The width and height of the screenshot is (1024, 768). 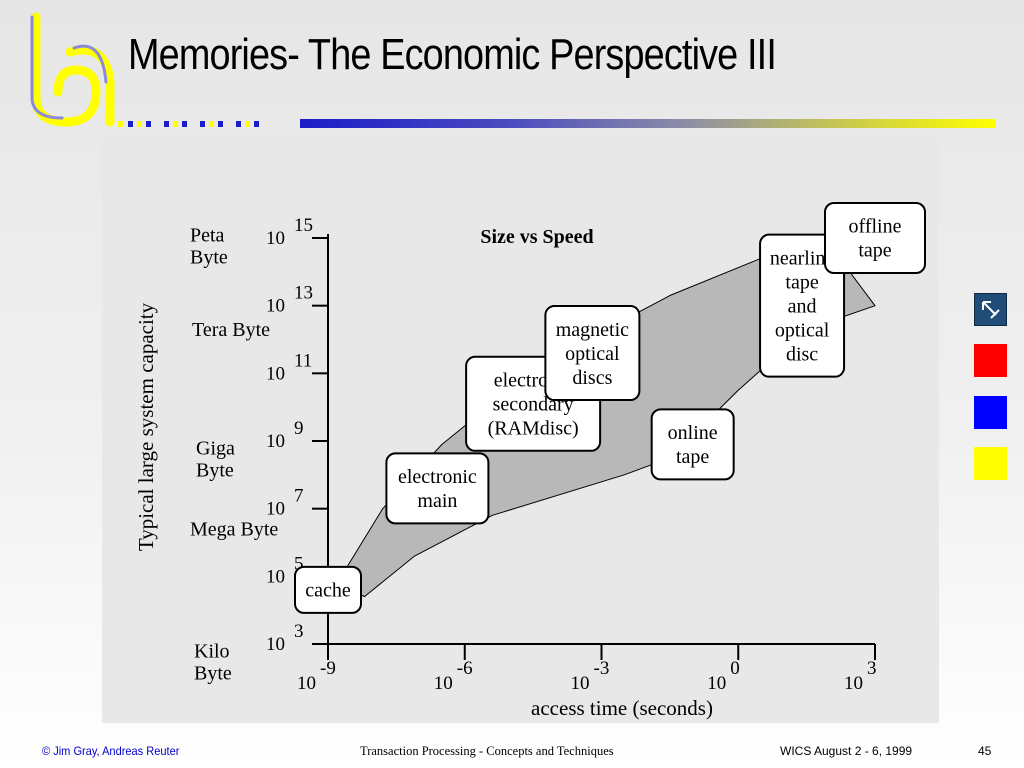 I want to click on y-axis-label: Typical large system capacity, so click(x=146, y=426).